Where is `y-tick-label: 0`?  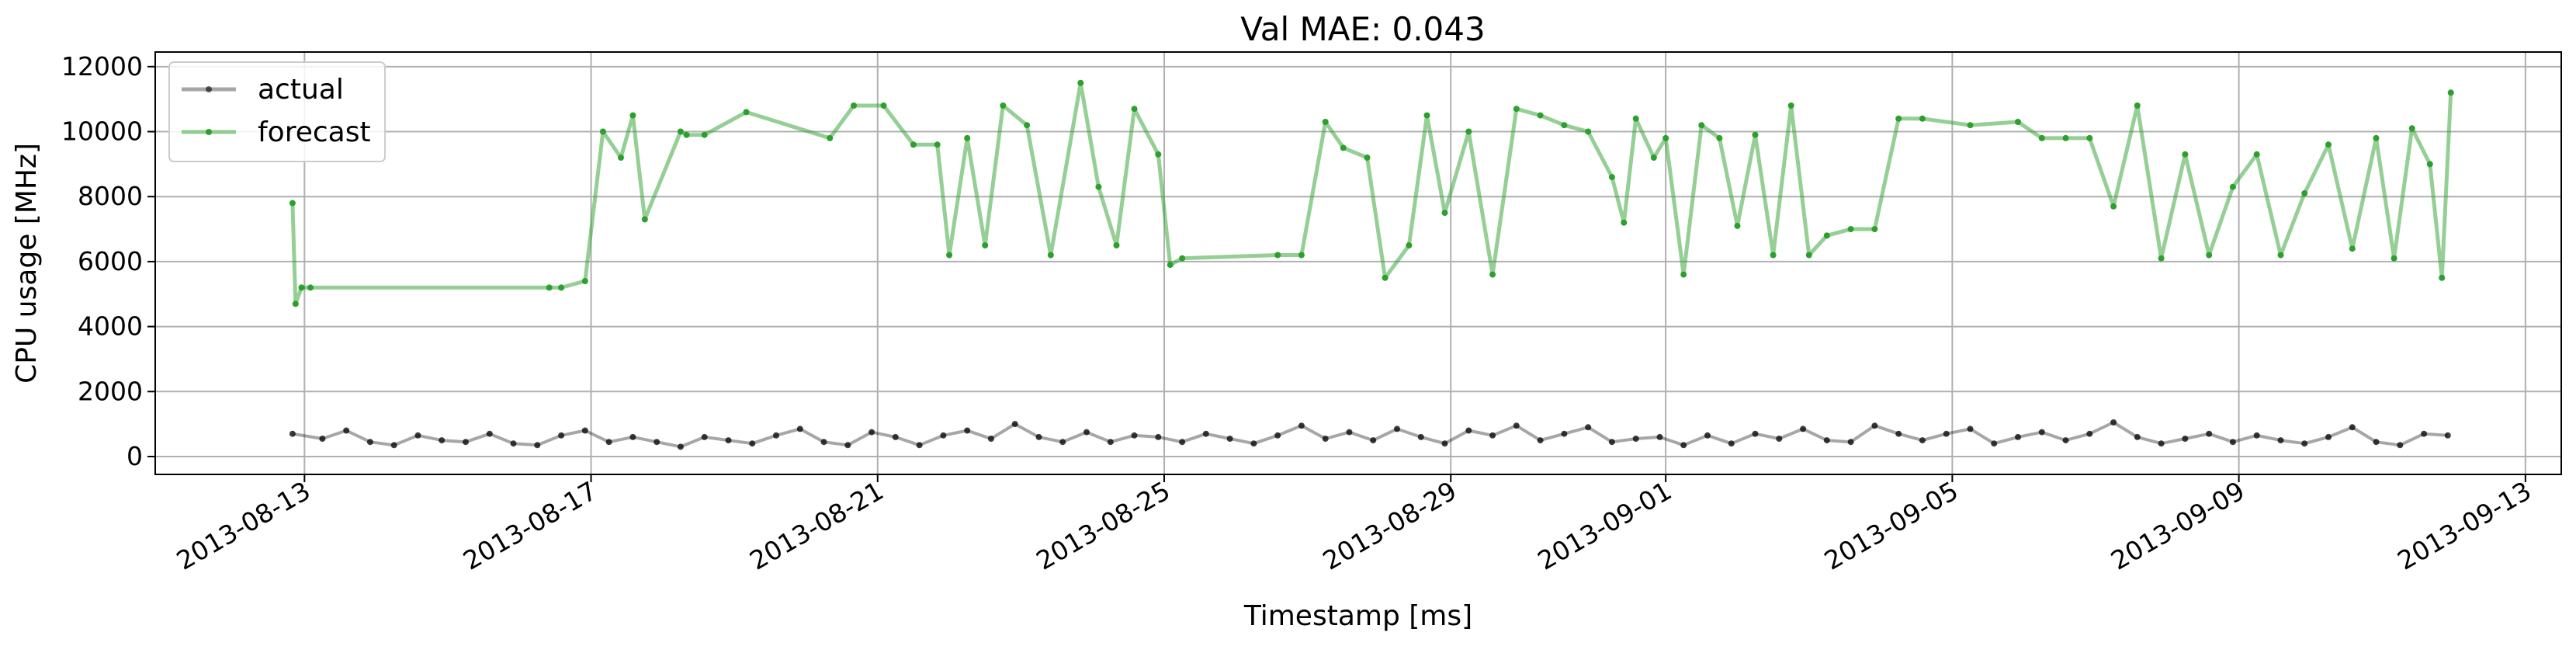 y-tick-label: 0 is located at coordinates (135, 456).